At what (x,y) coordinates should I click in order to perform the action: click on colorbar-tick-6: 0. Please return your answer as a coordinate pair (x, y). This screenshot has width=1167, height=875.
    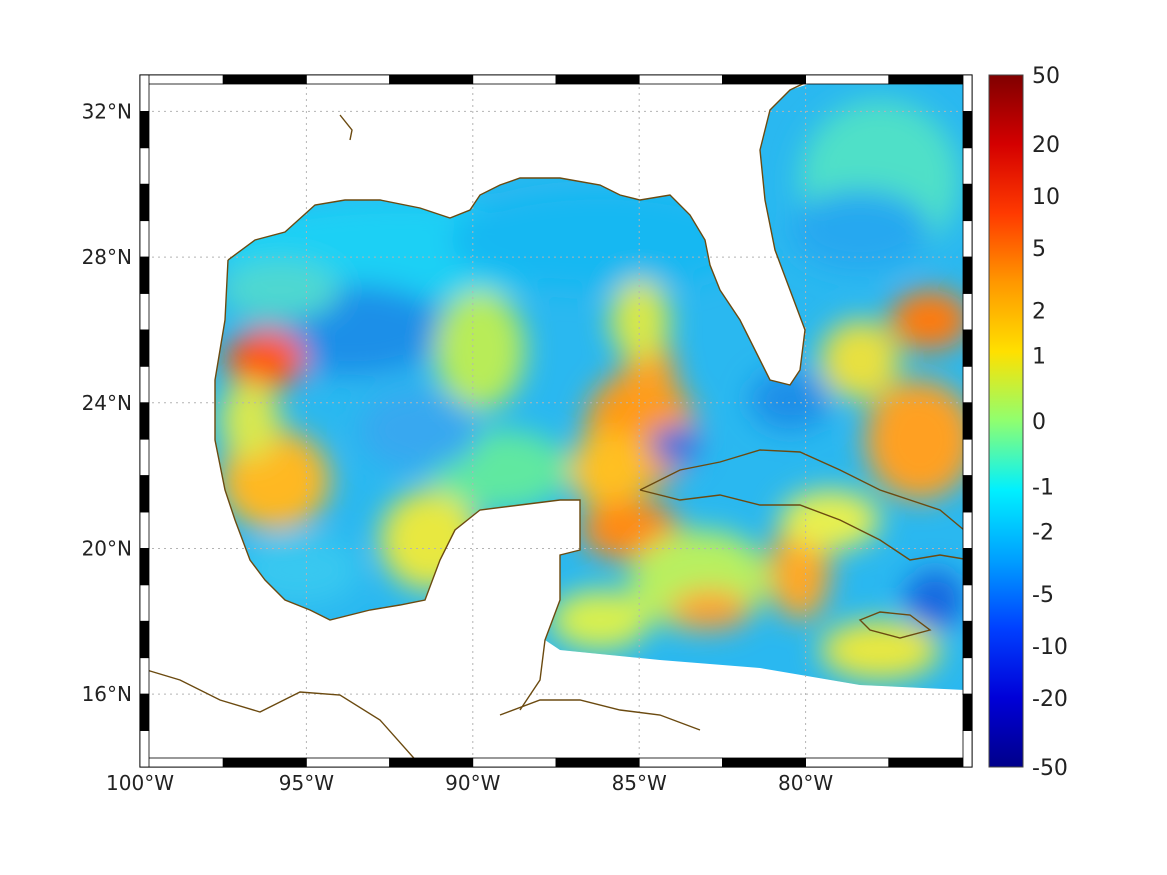
    Looking at the image, I should click on (1039, 422).